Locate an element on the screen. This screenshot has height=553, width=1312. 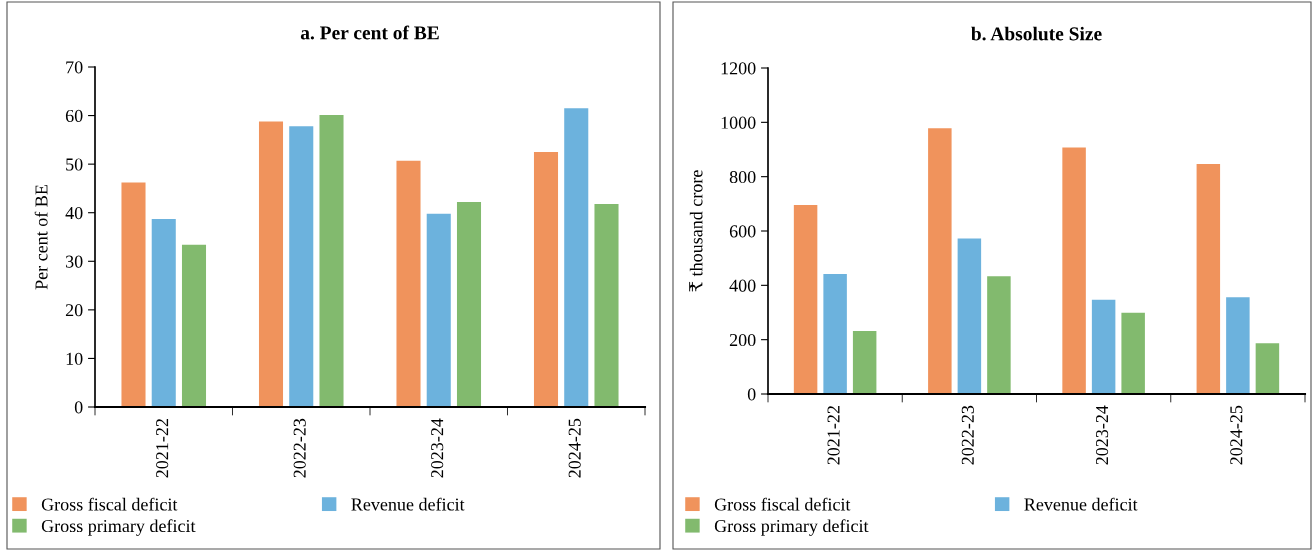
y-tick-label: 50 is located at coordinates (74, 164).